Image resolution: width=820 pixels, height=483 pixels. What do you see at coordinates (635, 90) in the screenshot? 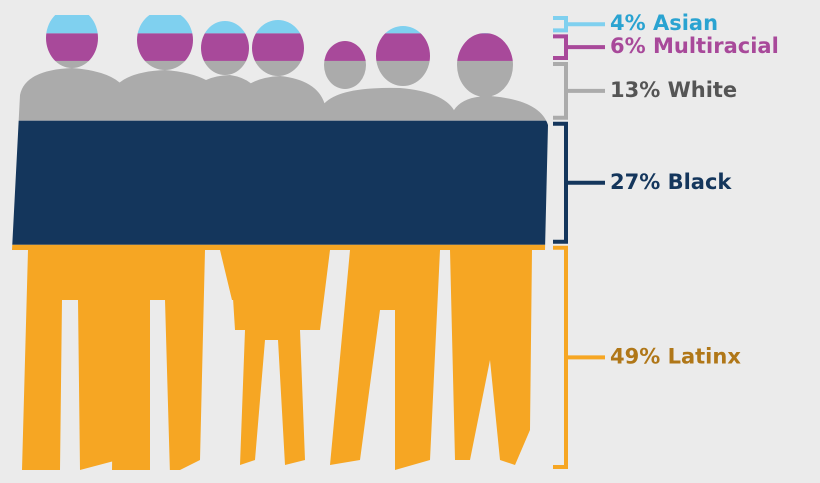
I see `value-label: 13%` at bounding box center [635, 90].